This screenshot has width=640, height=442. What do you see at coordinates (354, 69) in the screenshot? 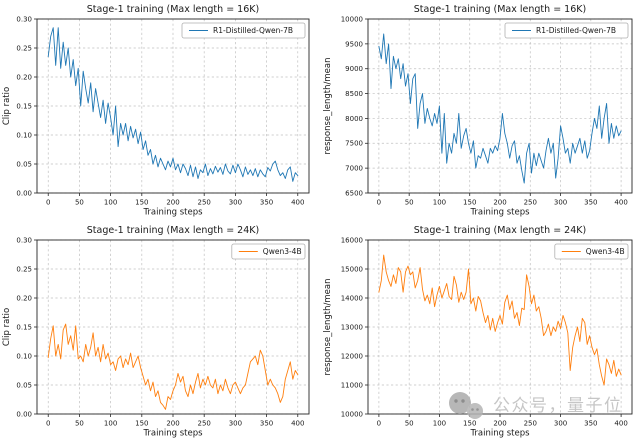
I see `y-tick-label: 9000` at bounding box center [354, 69].